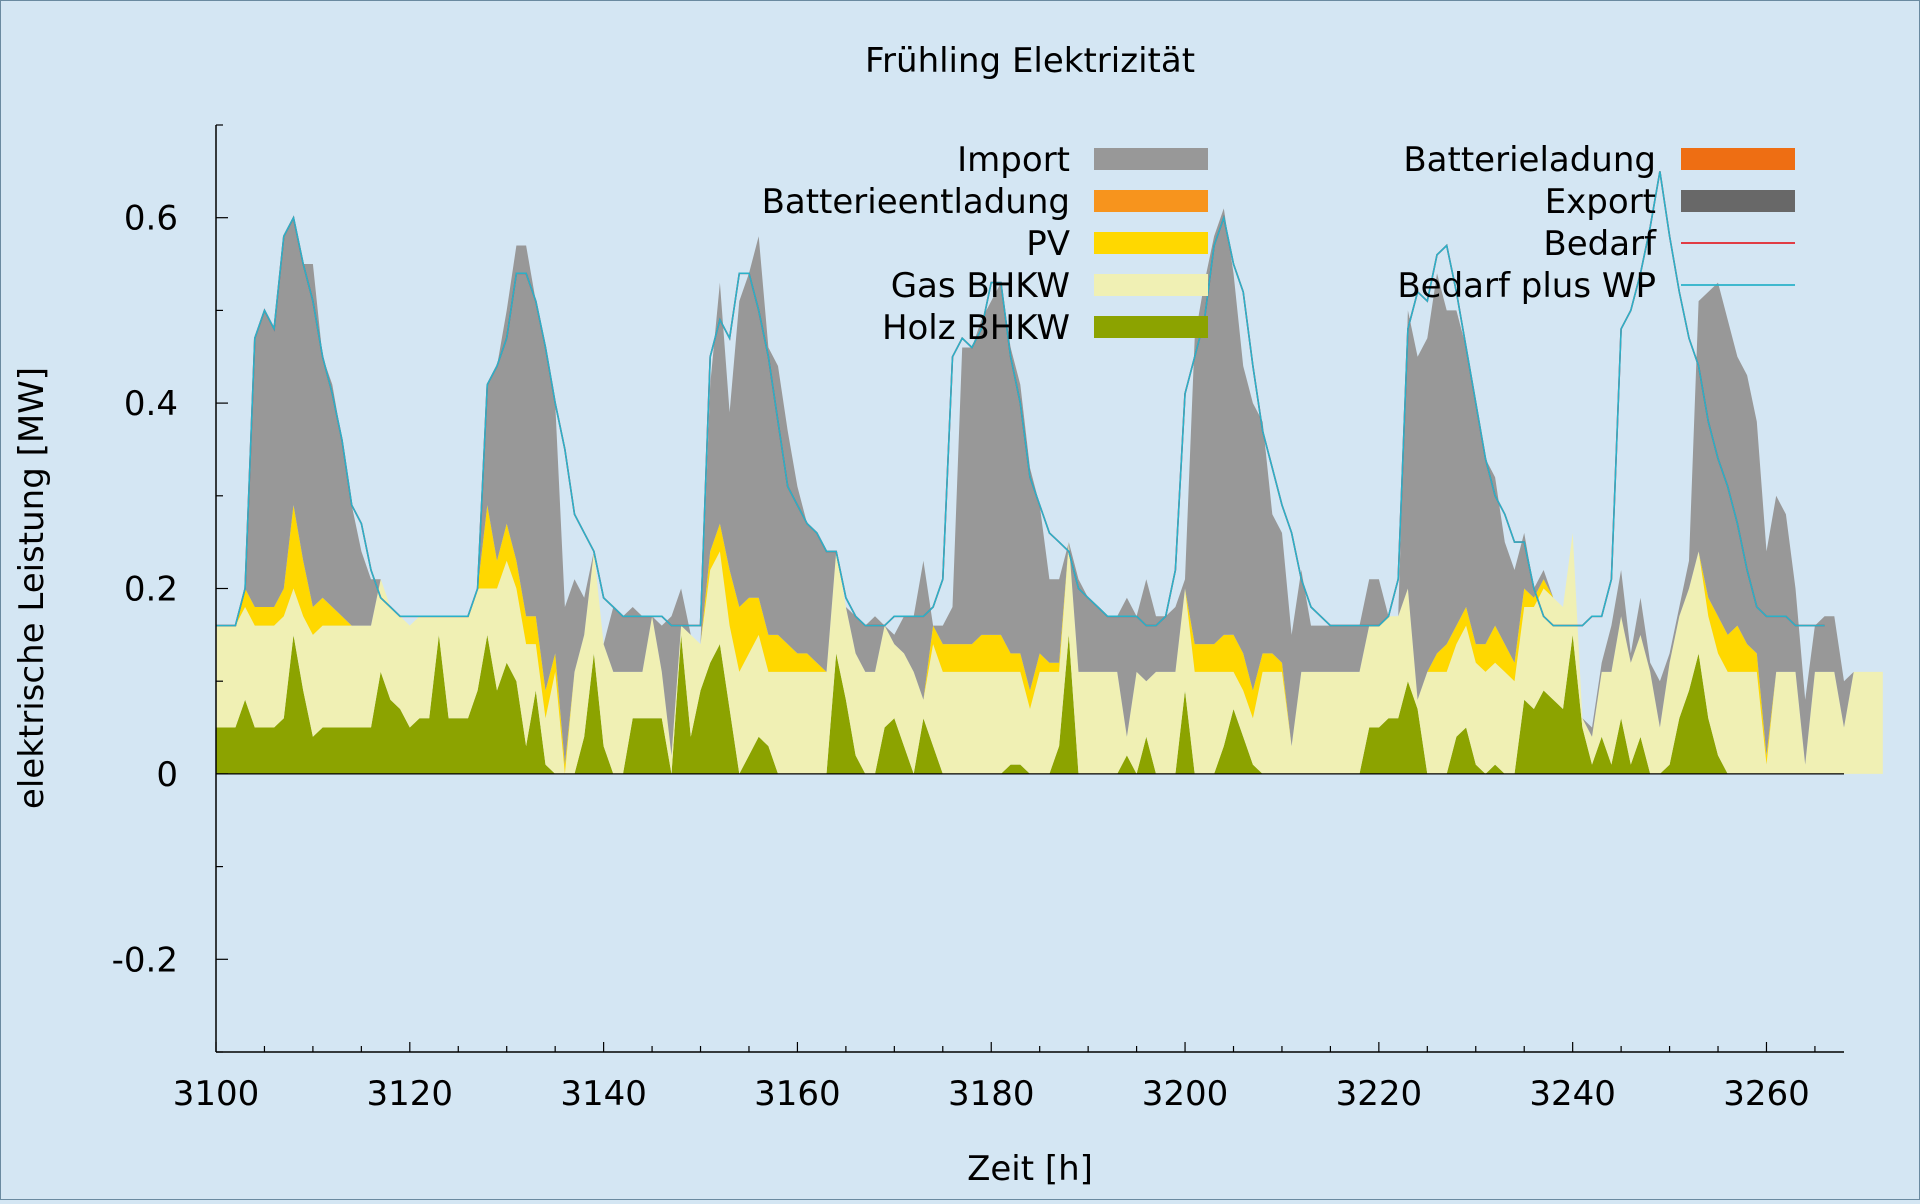  What do you see at coordinates (410, 1094) in the screenshot?
I see `x-tick-label: 3120` at bounding box center [410, 1094].